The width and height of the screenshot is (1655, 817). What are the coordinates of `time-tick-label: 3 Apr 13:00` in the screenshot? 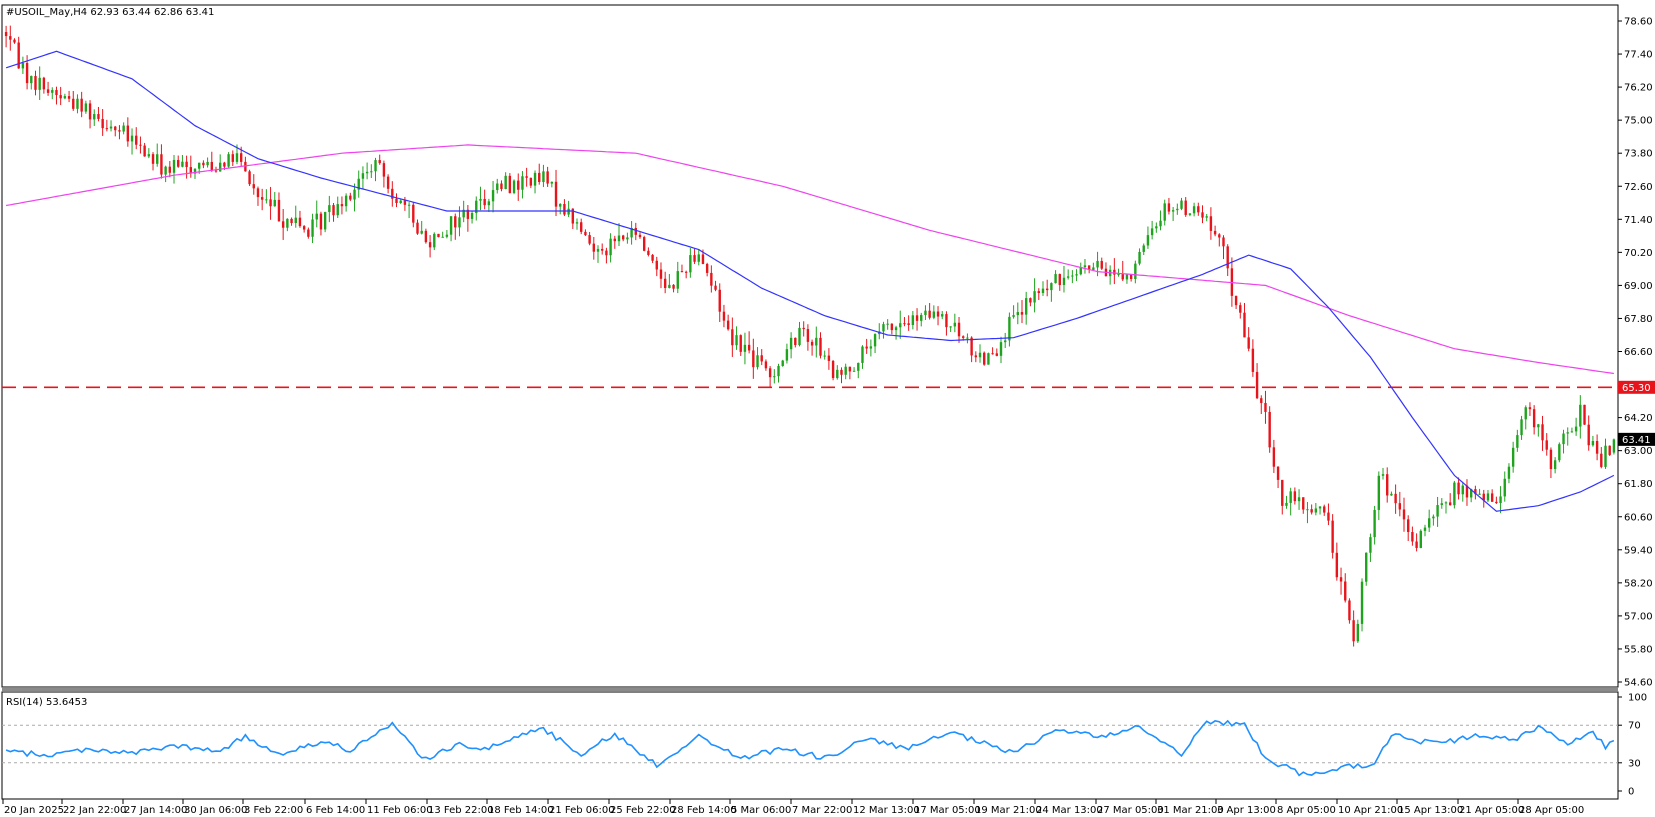 It's located at (1246, 810).